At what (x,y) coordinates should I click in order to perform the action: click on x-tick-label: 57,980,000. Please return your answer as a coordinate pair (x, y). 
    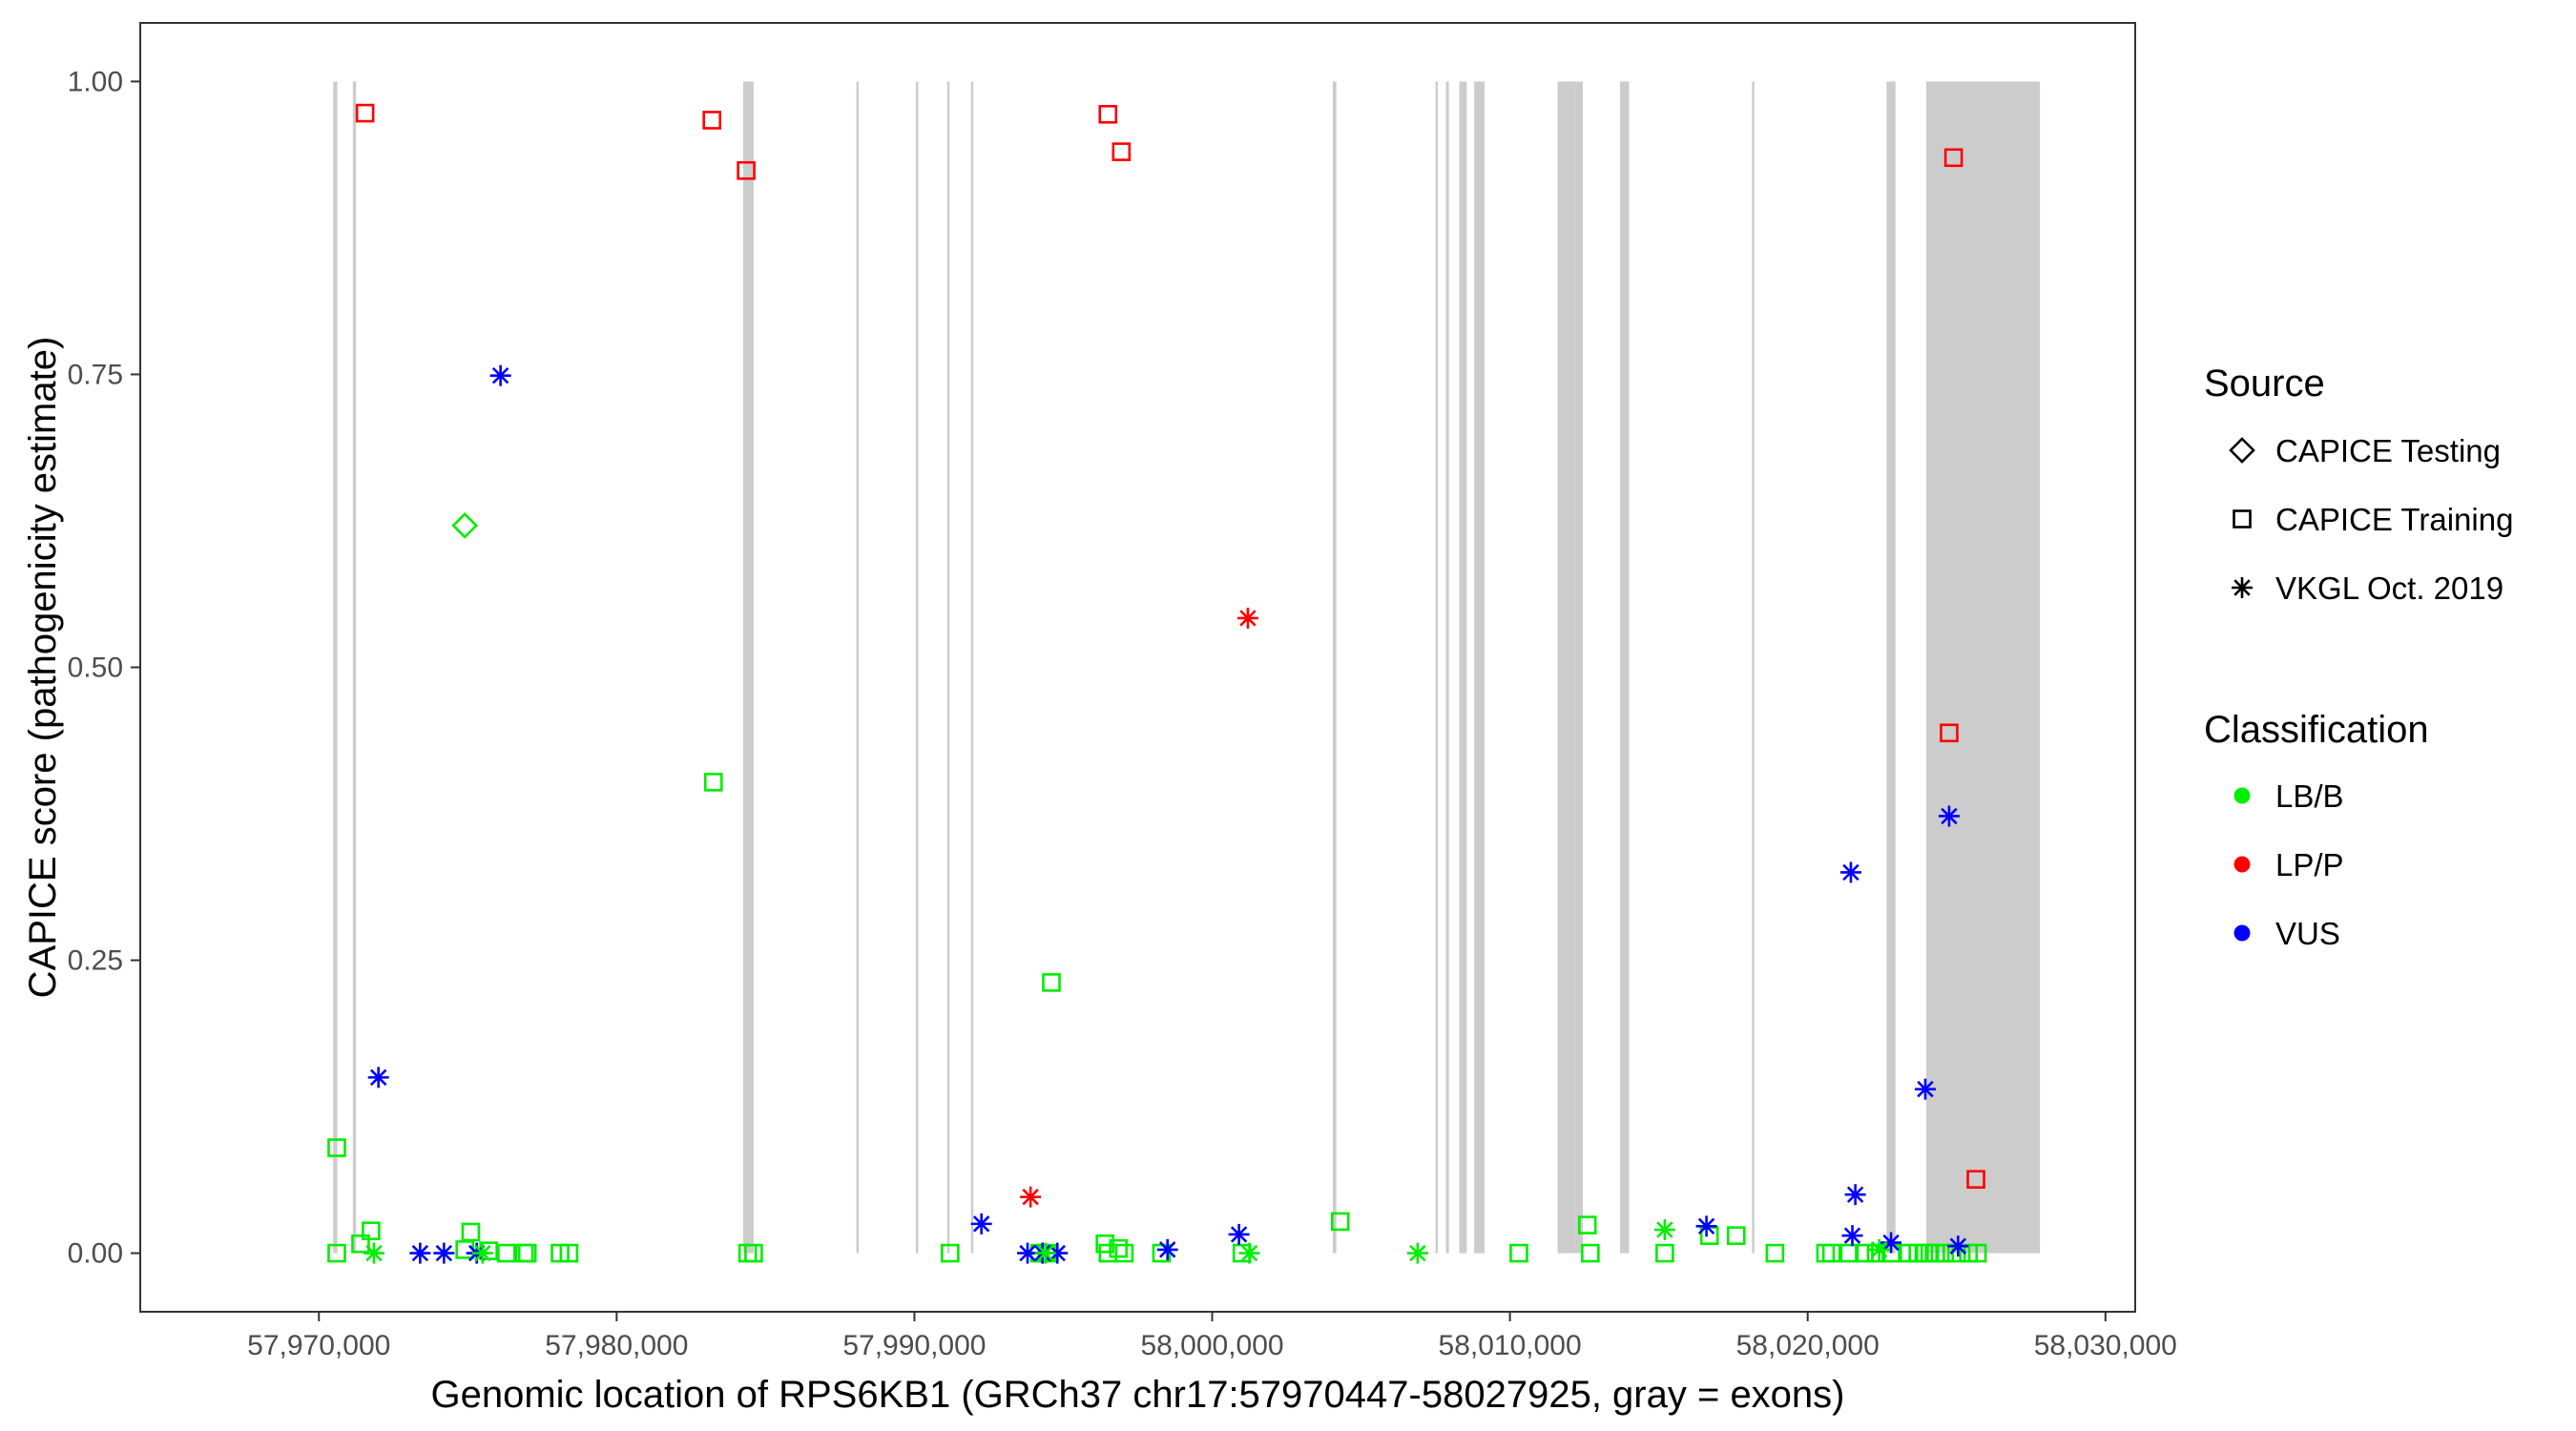
    Looking at the image, I should click on (616, 1345).